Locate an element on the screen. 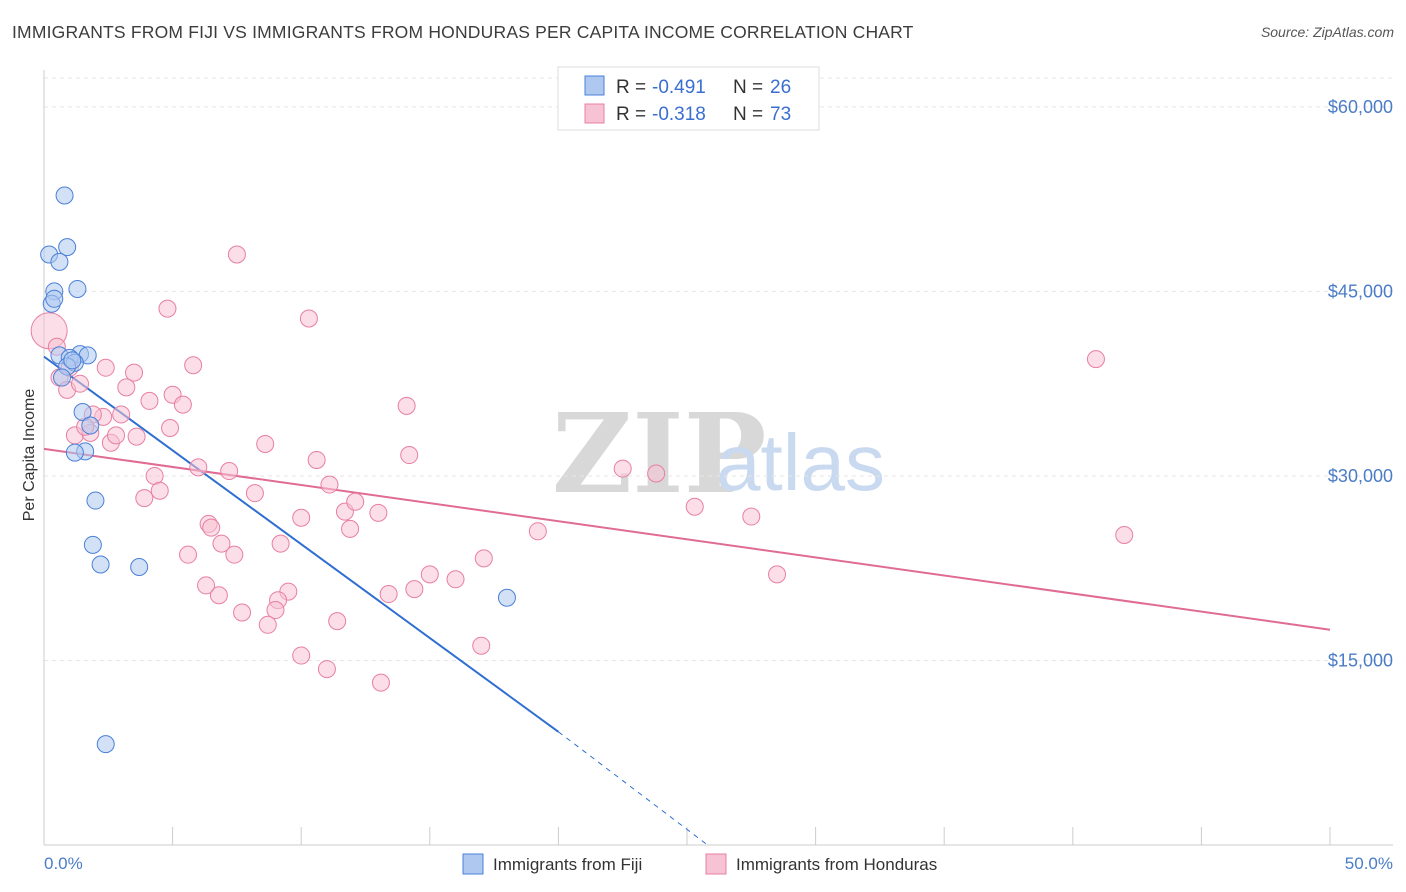 The width and height of the screenshot is (1406, 892). legend-honduras-r-value: -0.318 is located at coordinates (679, 114).